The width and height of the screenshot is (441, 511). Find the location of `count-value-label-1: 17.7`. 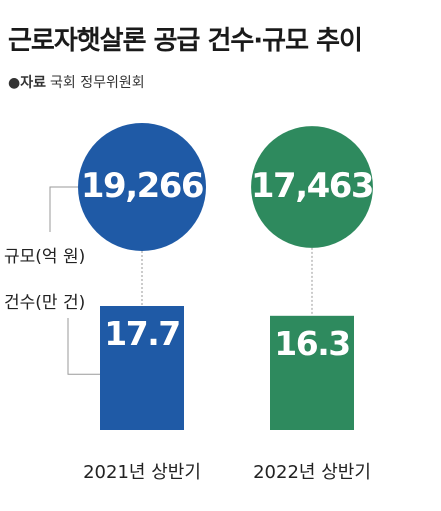

count-value-label-1: 17.7 is located at coordinates (142, 333).